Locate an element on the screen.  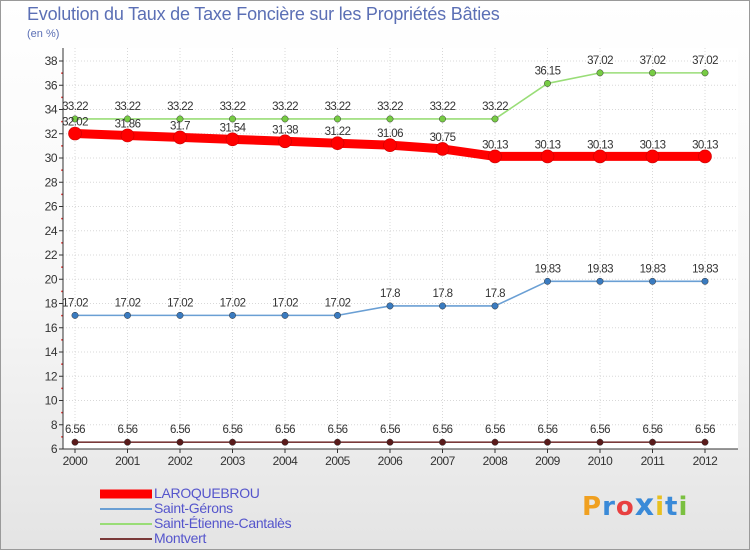
y-tick-label: 30 is located at coordinates (51, 158).